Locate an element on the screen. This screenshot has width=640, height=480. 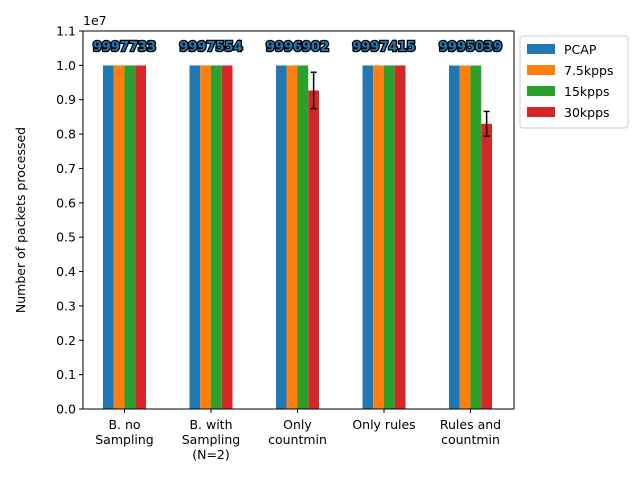
y-tick-label: 0.9 is located at coordinates (66, 99).